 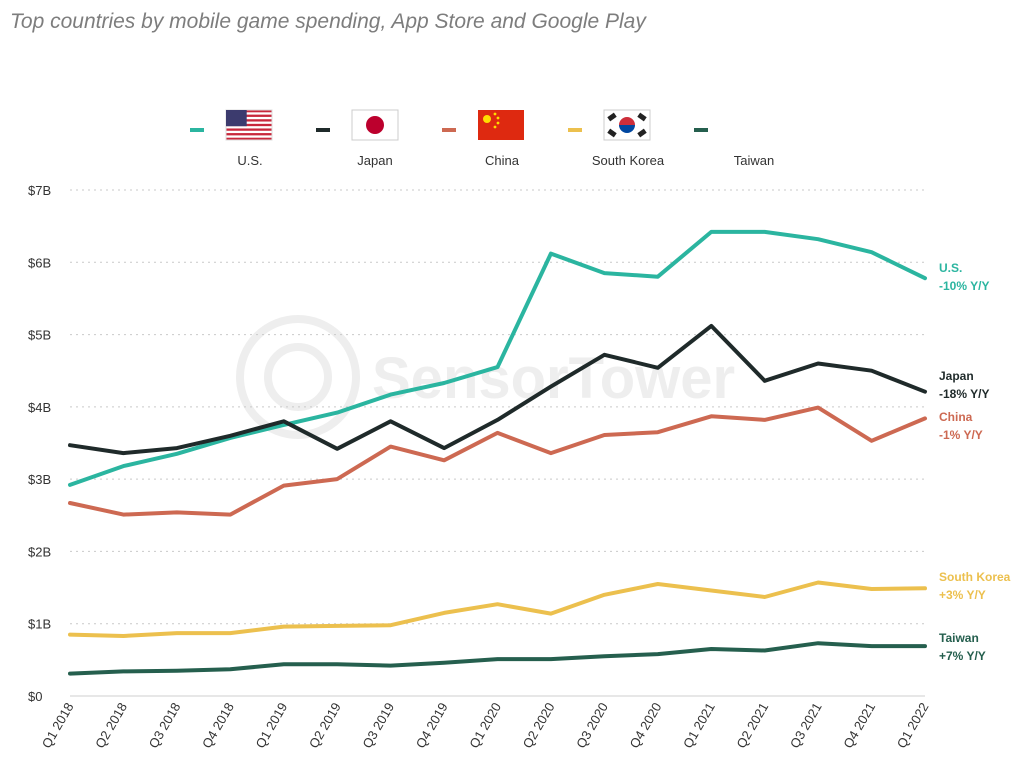 I want to click on end-label-name: South Korea, so click(x=975, y=577).